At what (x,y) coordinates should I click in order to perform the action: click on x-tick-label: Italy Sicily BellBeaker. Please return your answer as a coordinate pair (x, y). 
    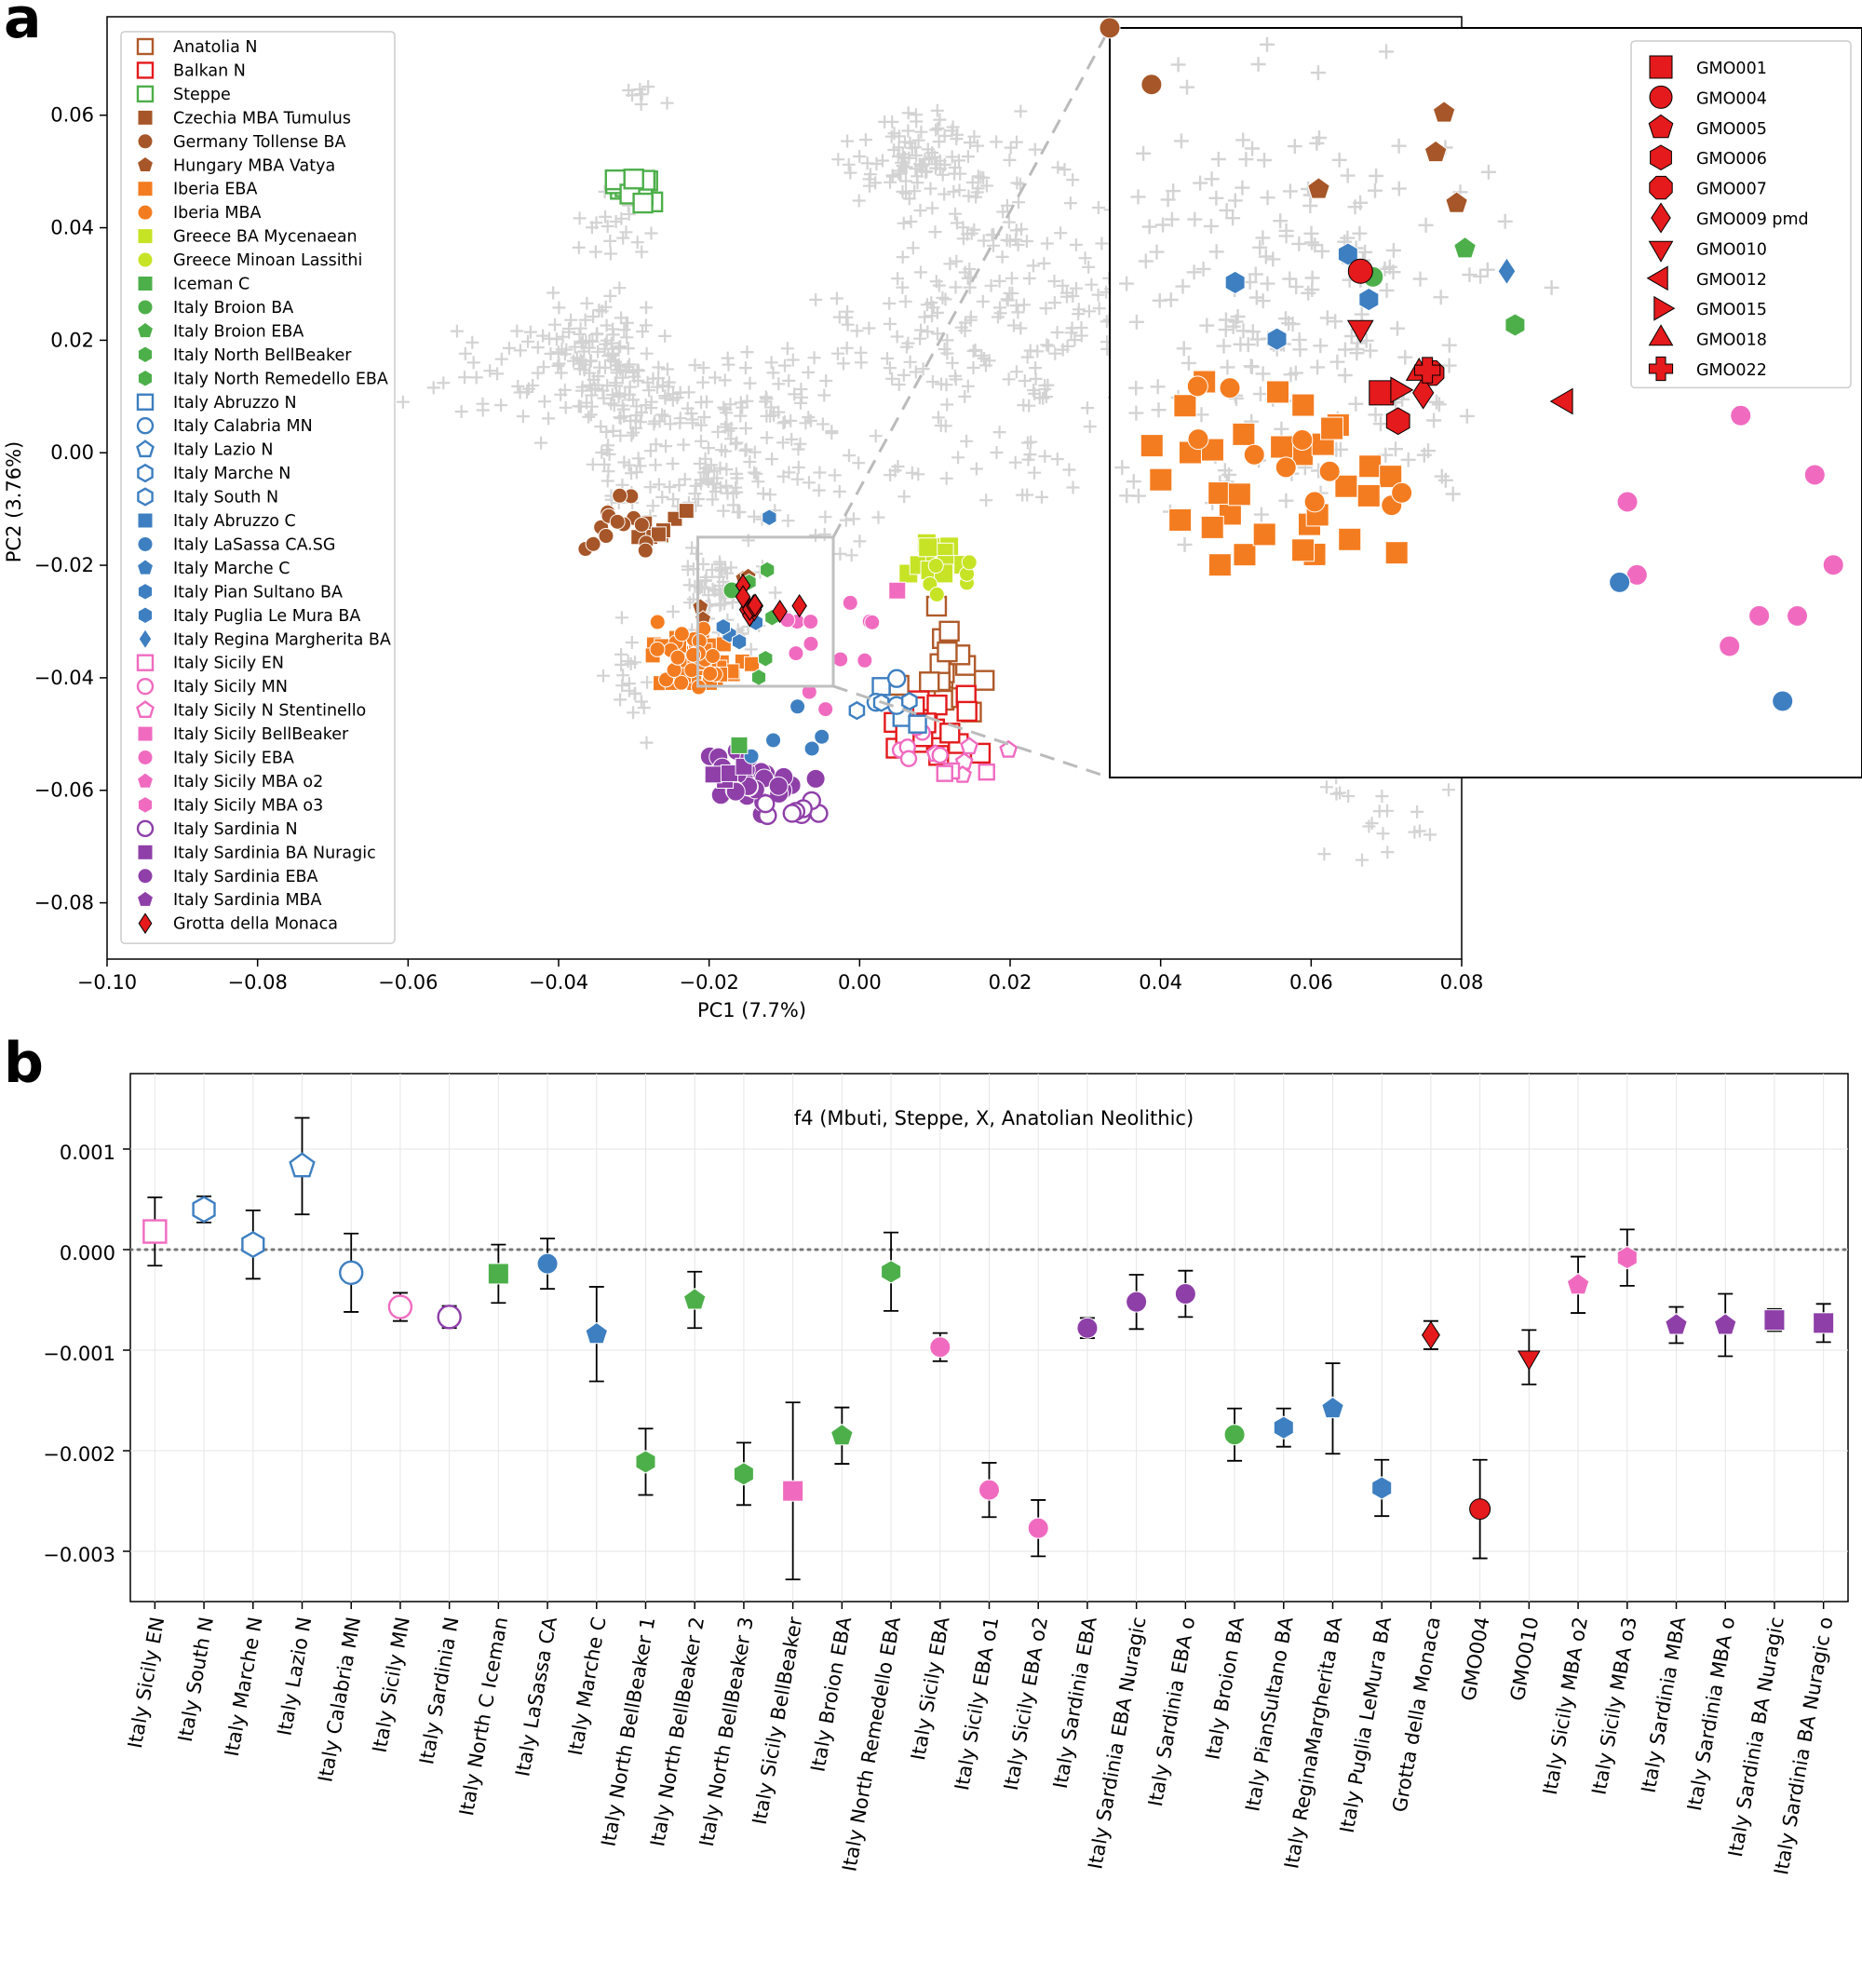
    Looking at the image, I should click on (778, 1720).